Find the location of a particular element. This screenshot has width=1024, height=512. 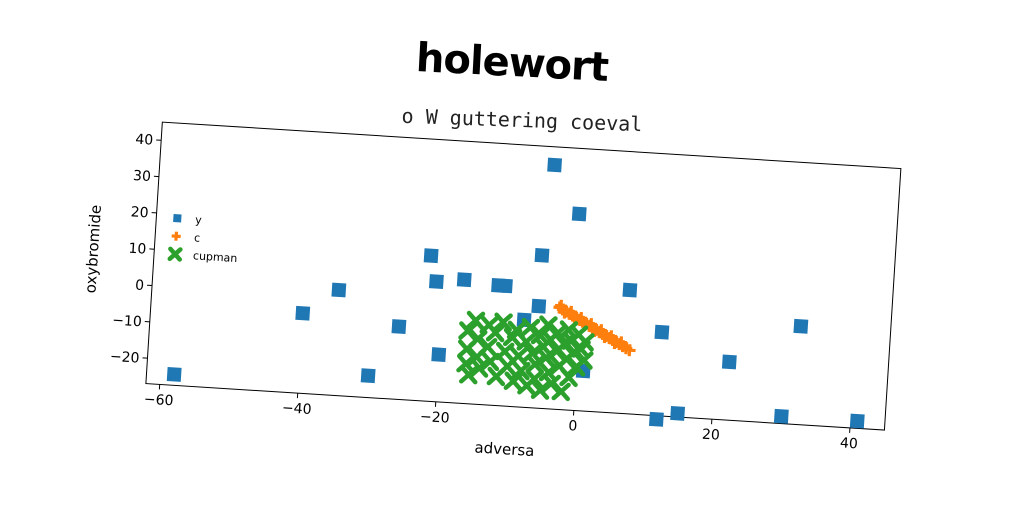

legend-label-y: y is located at coordinates (199, 219).